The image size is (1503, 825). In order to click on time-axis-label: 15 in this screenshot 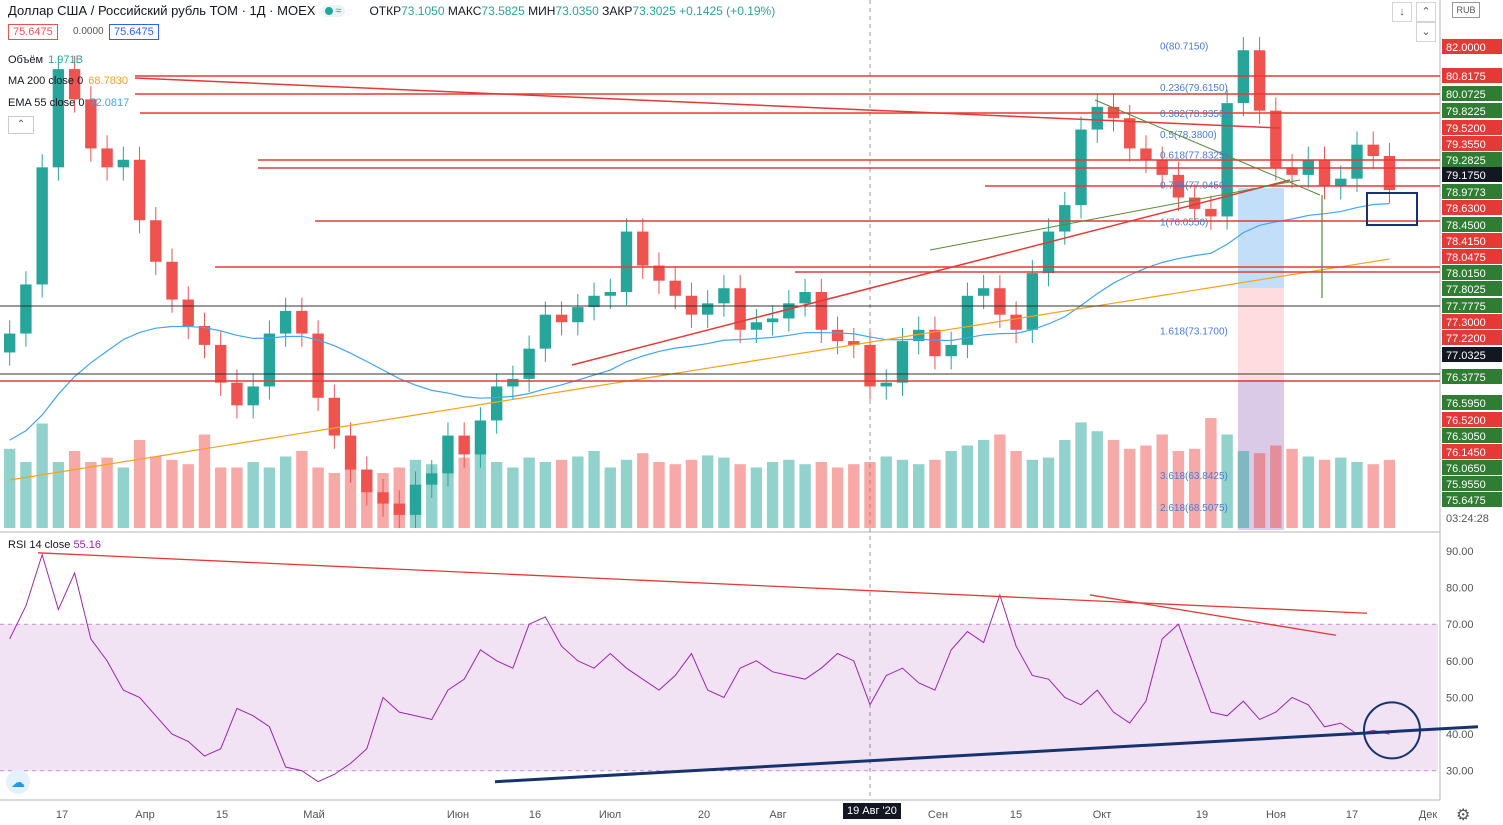, I will do `click(222, 815)`.